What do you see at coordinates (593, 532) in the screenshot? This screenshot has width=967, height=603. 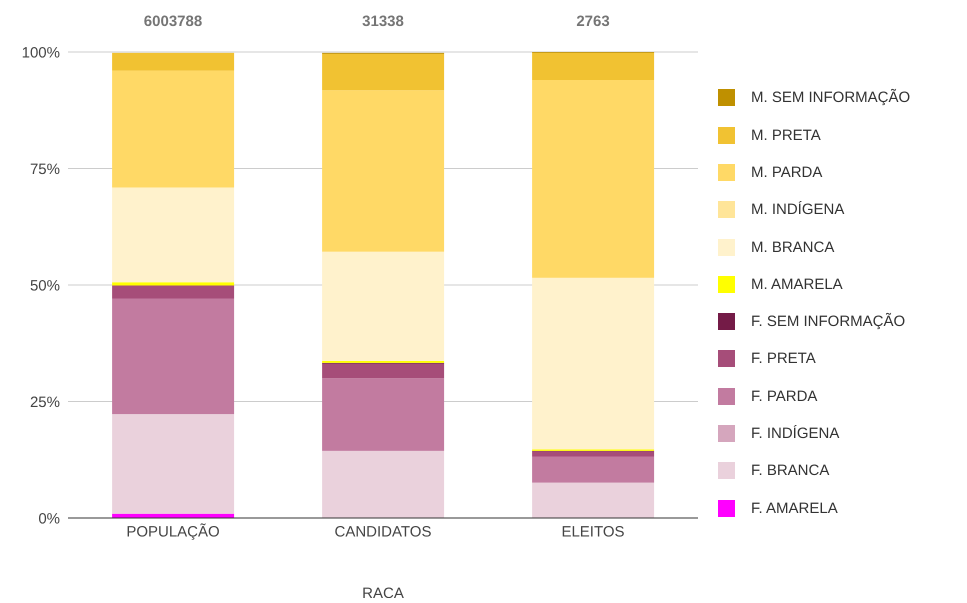 I see `x-tick-label: ELEITOS` at bounding box center [593, 532].